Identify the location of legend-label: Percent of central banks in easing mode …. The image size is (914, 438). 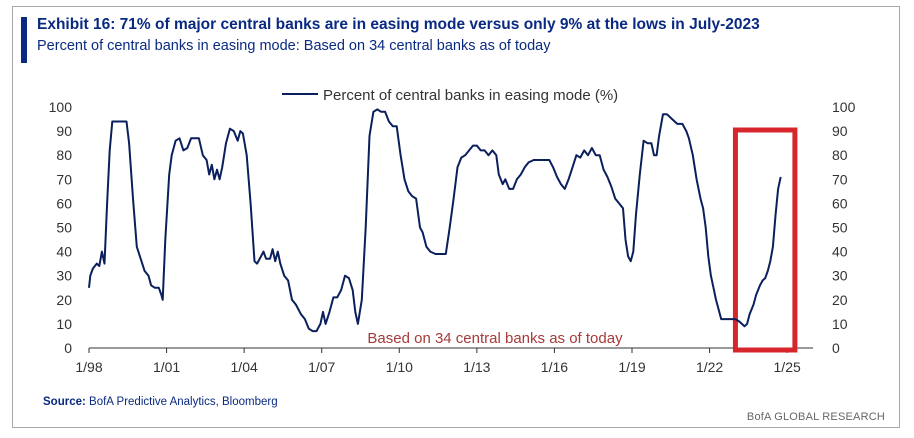
(470, 95).